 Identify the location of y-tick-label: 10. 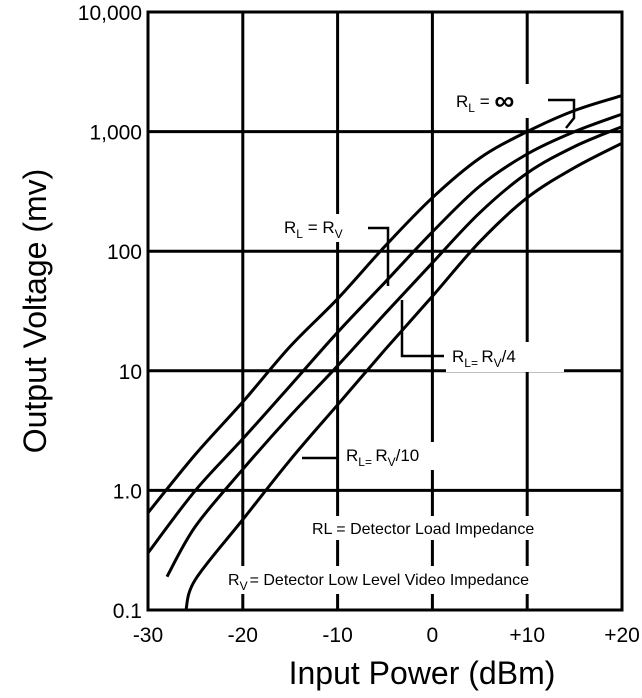
(130, 372).